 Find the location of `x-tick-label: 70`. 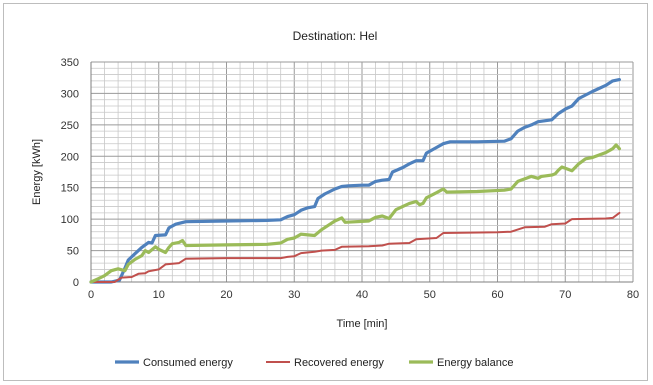

x-tick-label: 70 is located at coordinates (565, 295).